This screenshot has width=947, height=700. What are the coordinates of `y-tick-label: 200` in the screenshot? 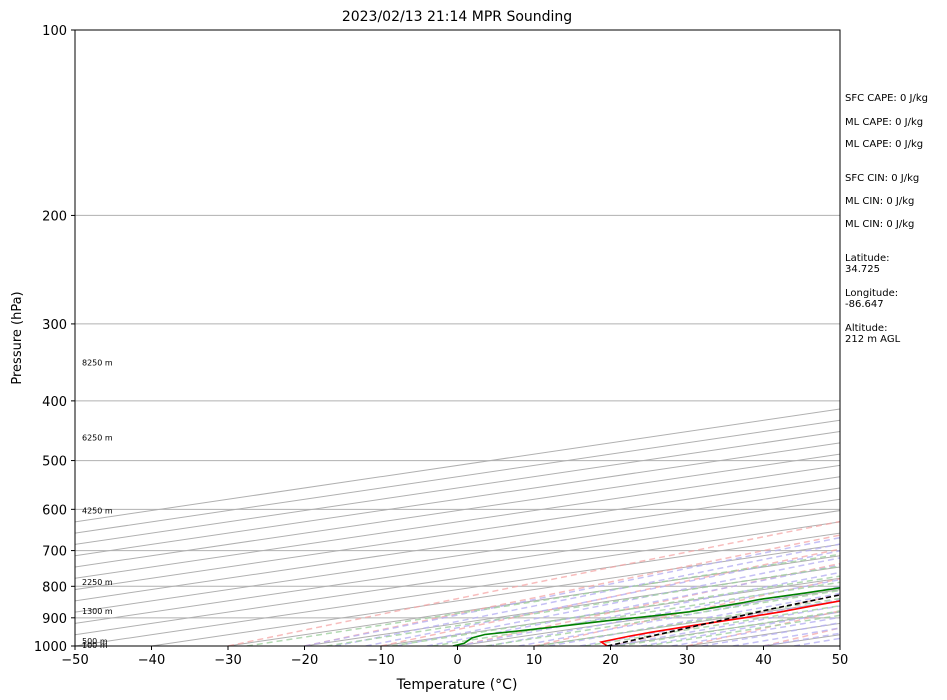 It's located at (54, 216).